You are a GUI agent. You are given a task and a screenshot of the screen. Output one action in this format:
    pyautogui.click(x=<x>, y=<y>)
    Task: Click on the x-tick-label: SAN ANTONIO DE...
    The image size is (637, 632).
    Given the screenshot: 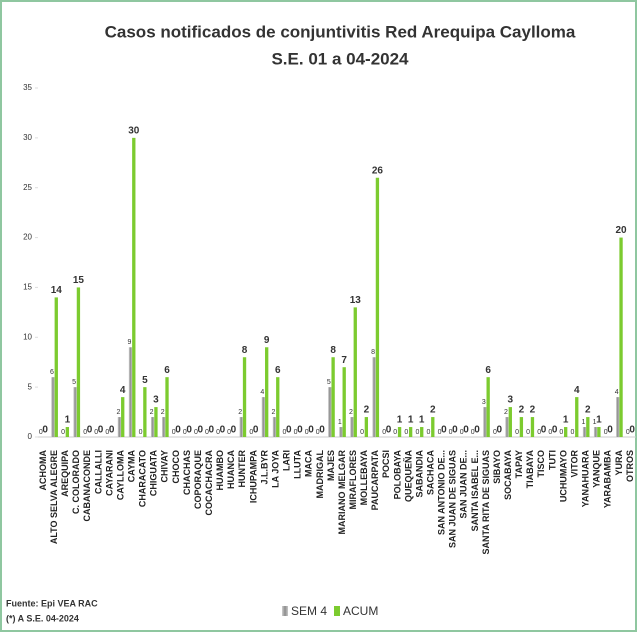 What is the action you would take?
    pyautogui.click(x=442, y=492)
    